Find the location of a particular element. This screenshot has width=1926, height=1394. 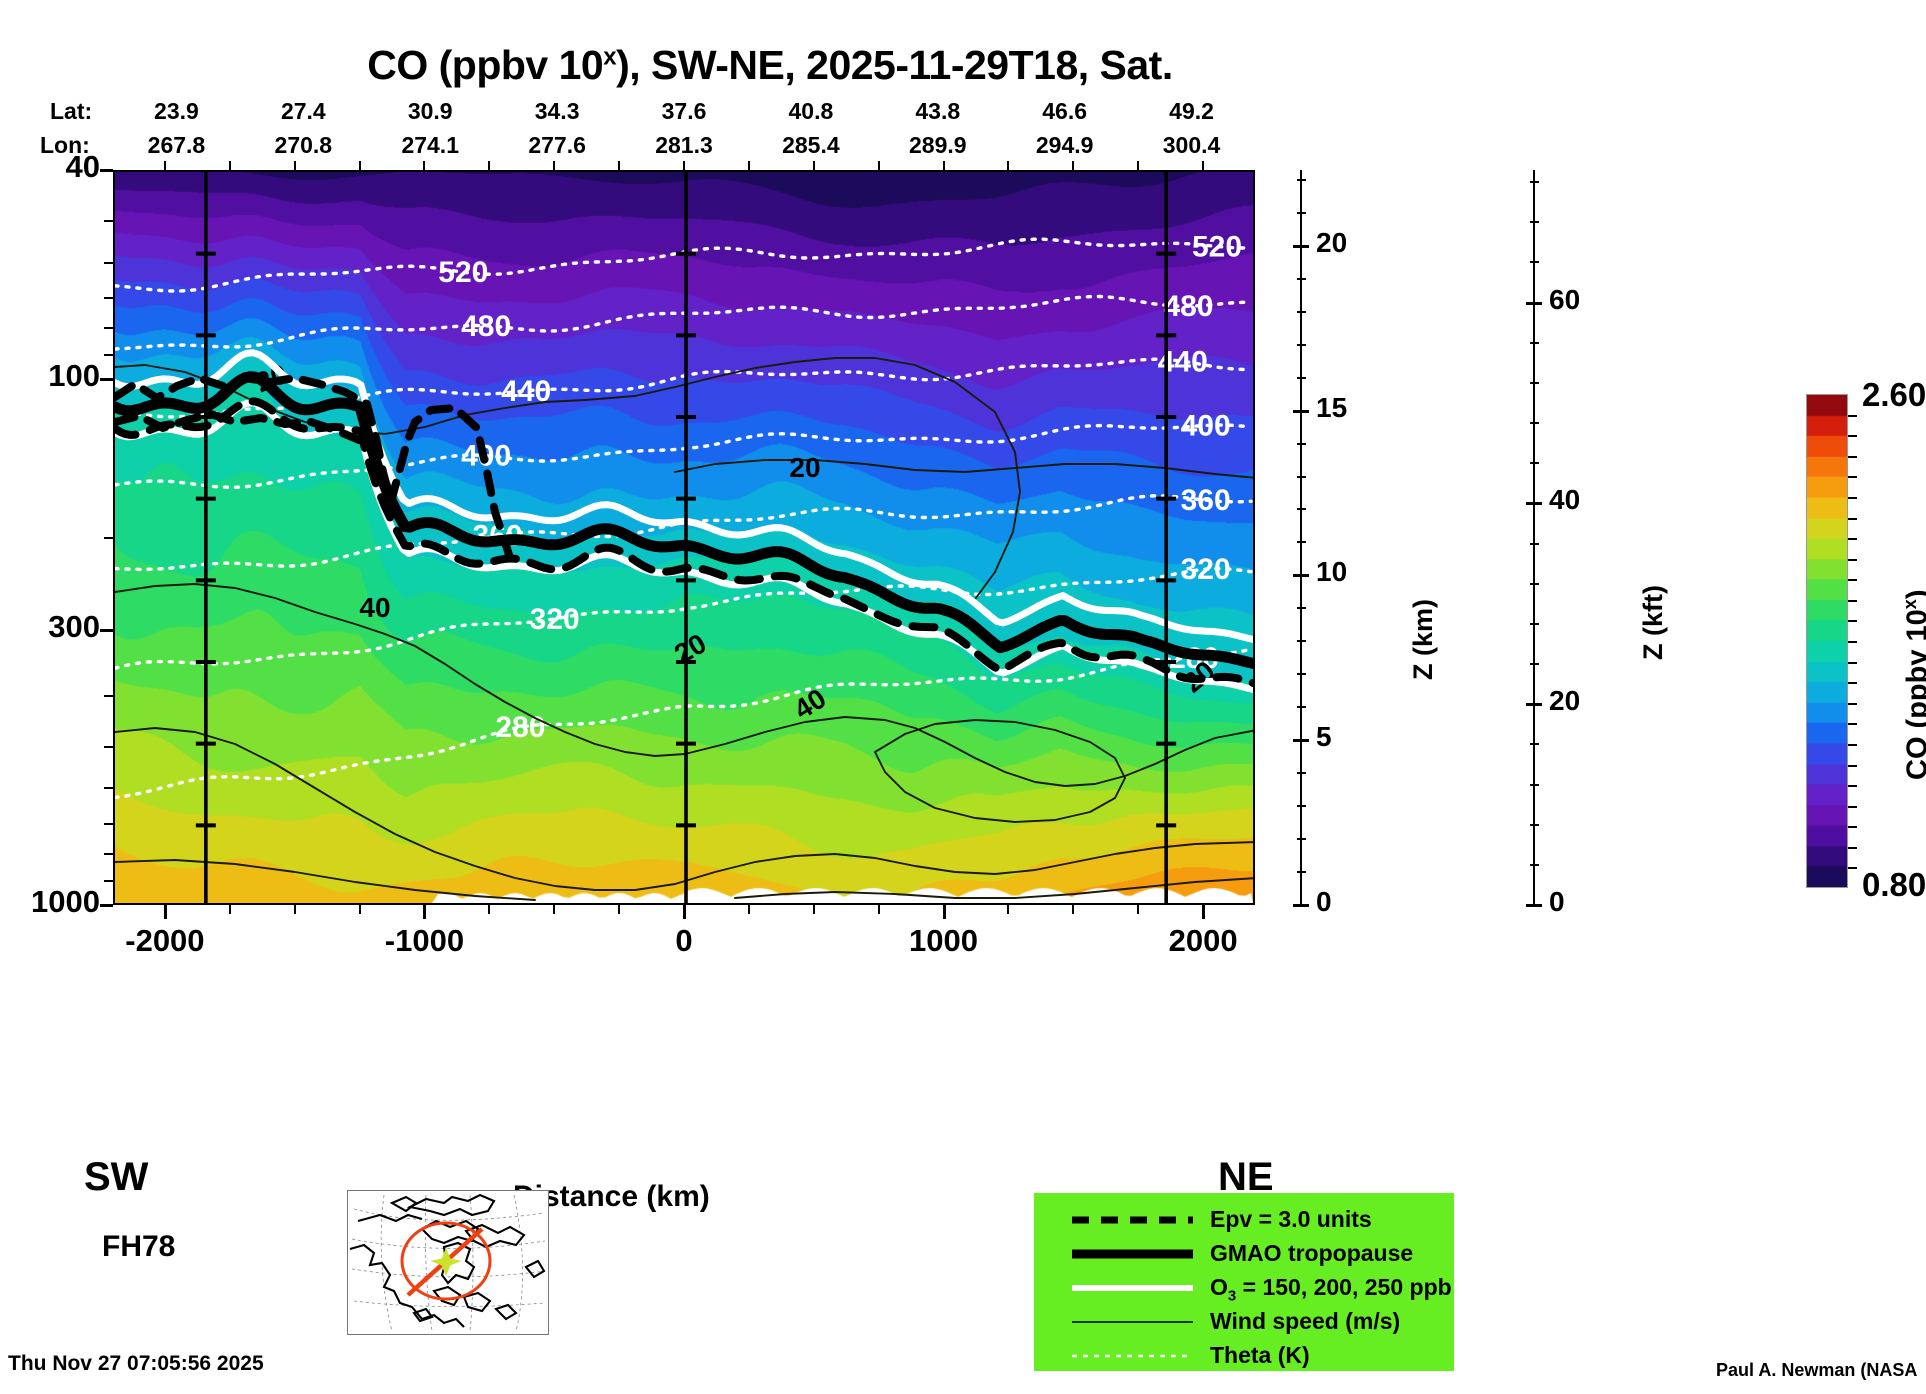

zkft-axis-label: 40 is located at coordinates (1565, 500).